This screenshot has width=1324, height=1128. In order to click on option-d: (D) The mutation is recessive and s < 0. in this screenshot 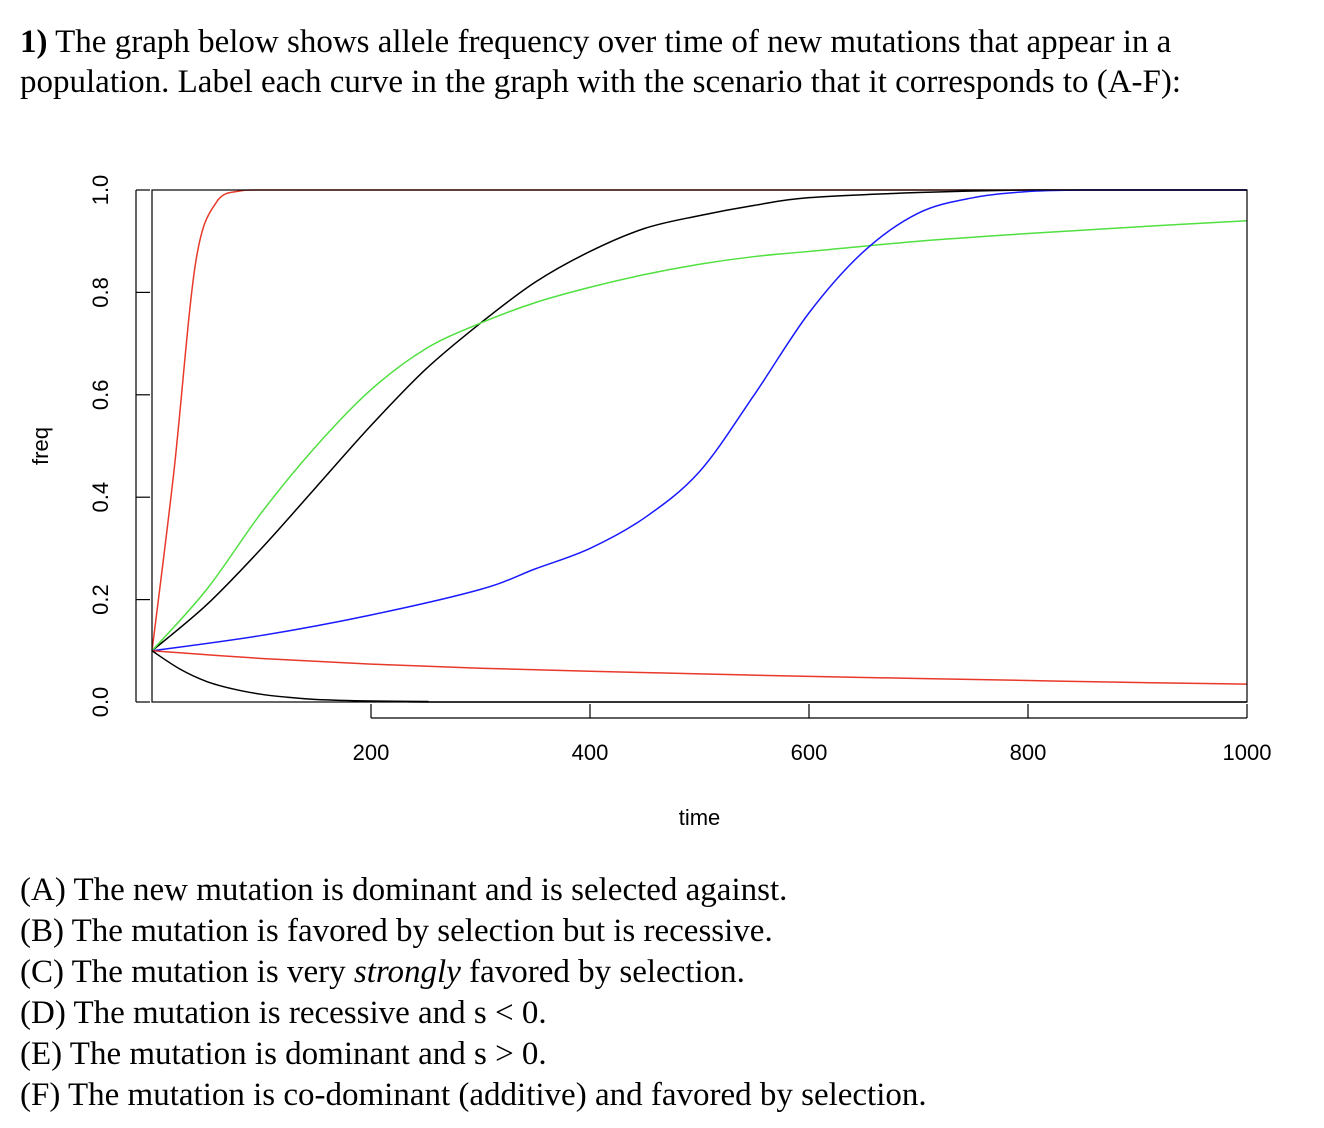, I will do `click(283, 1013)`.